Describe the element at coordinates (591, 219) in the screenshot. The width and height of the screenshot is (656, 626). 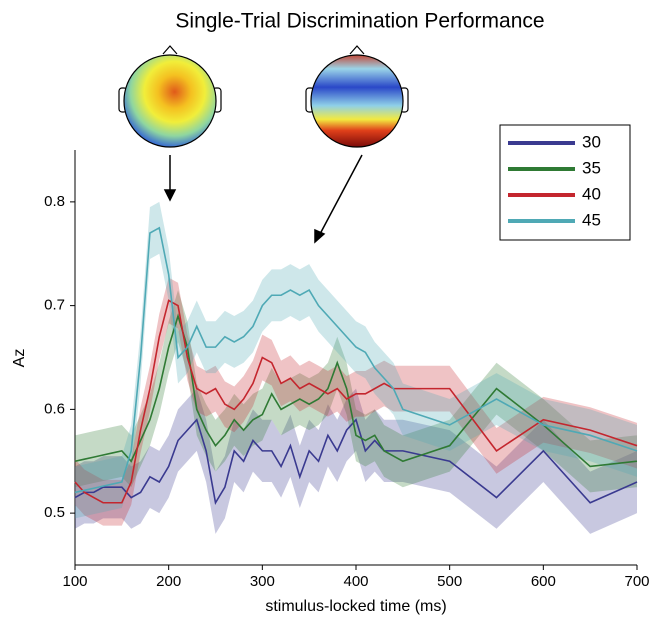
I see `legend-label: 45` at that location.